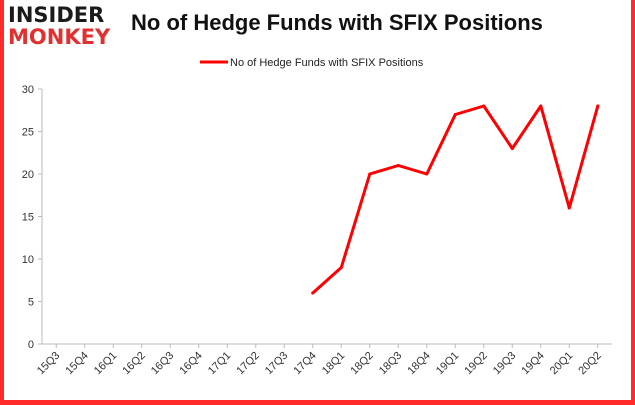 The image size is (635, 405). I want to click on x-tick-label: 18Q2, so click(362, 364).